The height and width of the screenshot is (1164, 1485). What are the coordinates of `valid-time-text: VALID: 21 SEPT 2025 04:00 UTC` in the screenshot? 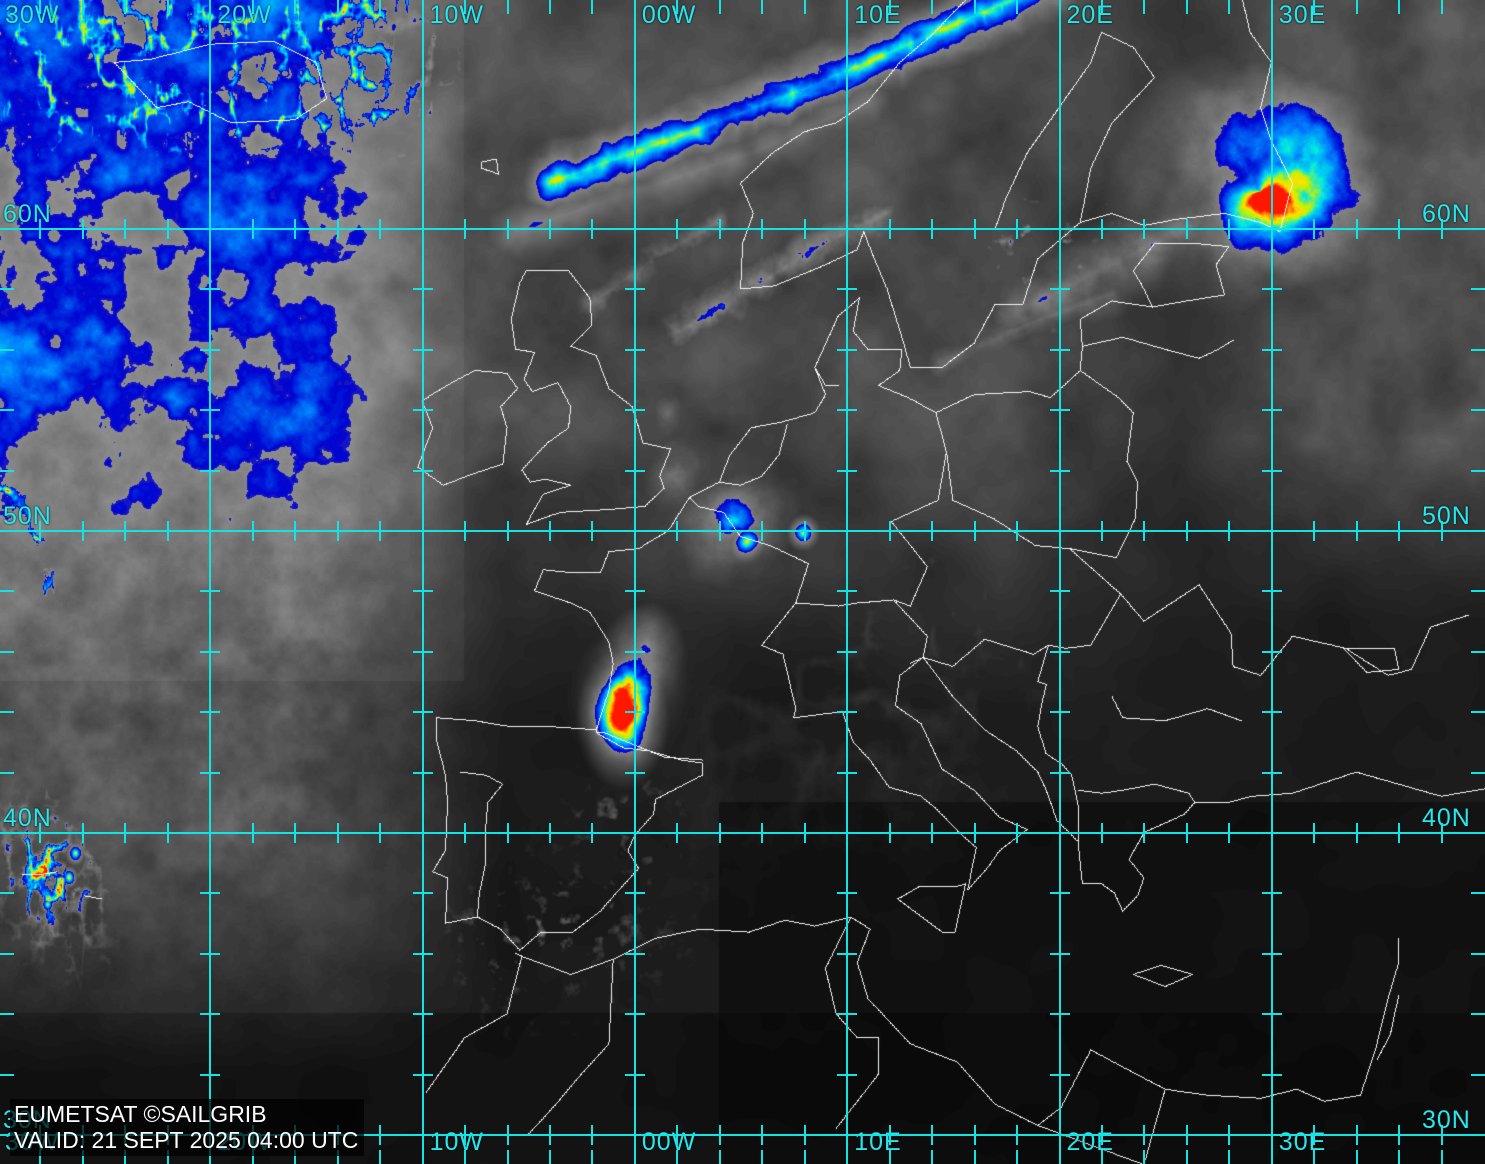 It's located at (186, 1140).